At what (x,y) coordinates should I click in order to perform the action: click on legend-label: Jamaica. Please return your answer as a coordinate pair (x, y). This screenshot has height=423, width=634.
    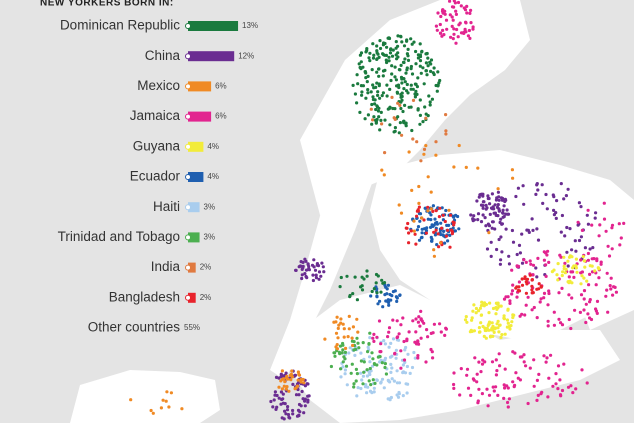
    Looking at the image, I should click on (155, 115).